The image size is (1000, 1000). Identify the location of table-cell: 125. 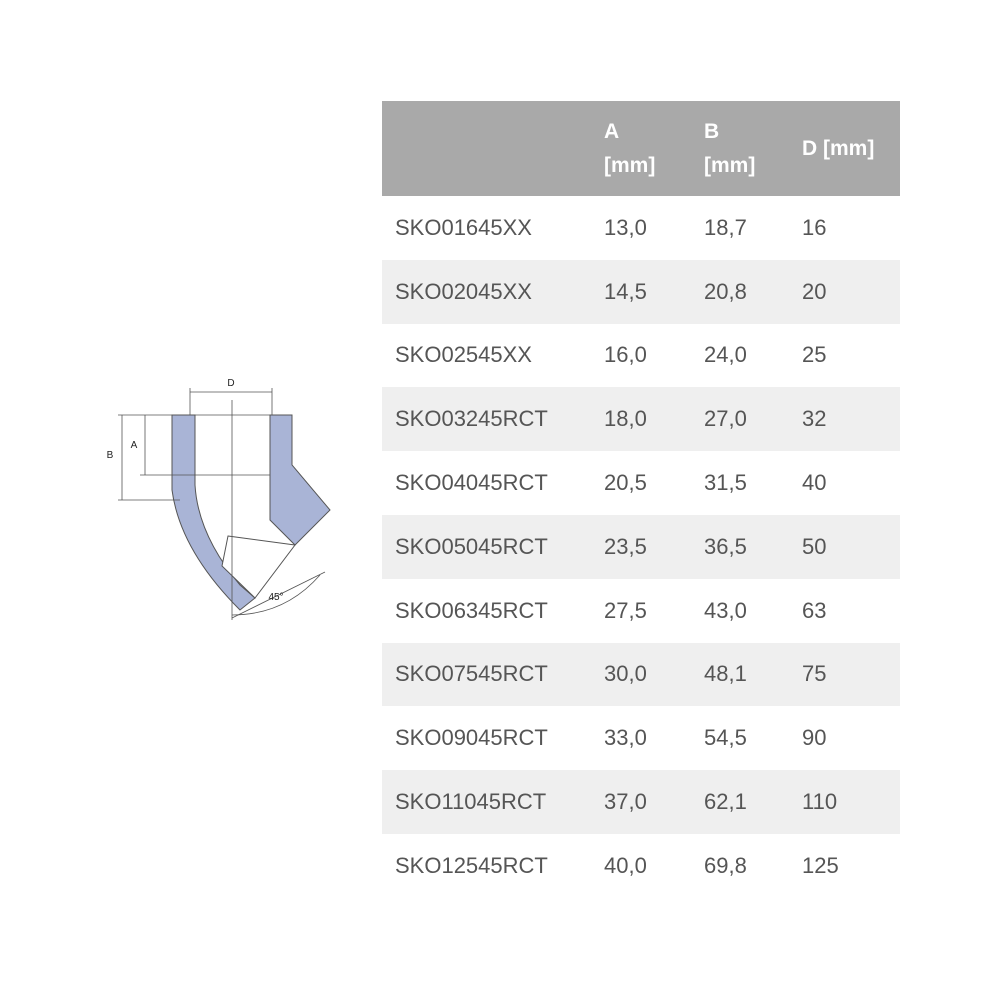
(820, 865).